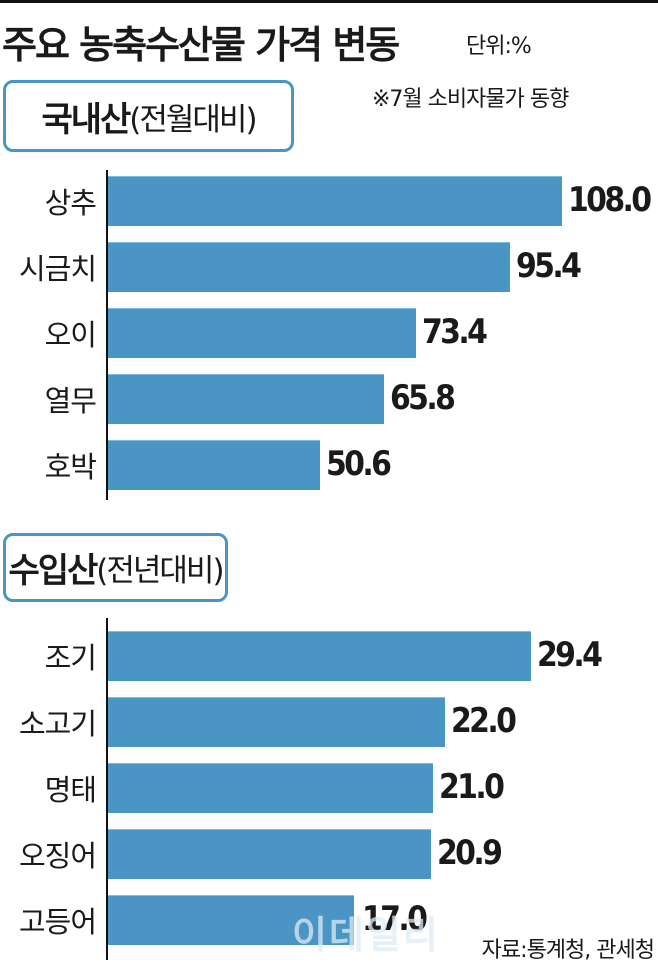 This screenshot has width=658, height=970. What do you see at coordinates (86, 119) in the screenshot?
I see `section-title-main: 국내산` at bounding box center [86, 119].